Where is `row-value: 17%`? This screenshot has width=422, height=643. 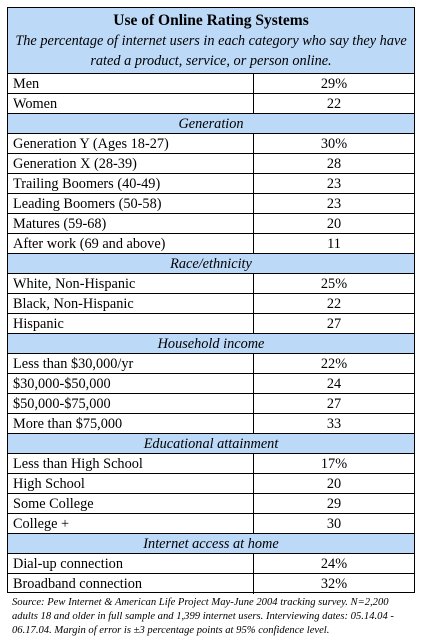
row-value: 17% is located at coordinates (334, 464).